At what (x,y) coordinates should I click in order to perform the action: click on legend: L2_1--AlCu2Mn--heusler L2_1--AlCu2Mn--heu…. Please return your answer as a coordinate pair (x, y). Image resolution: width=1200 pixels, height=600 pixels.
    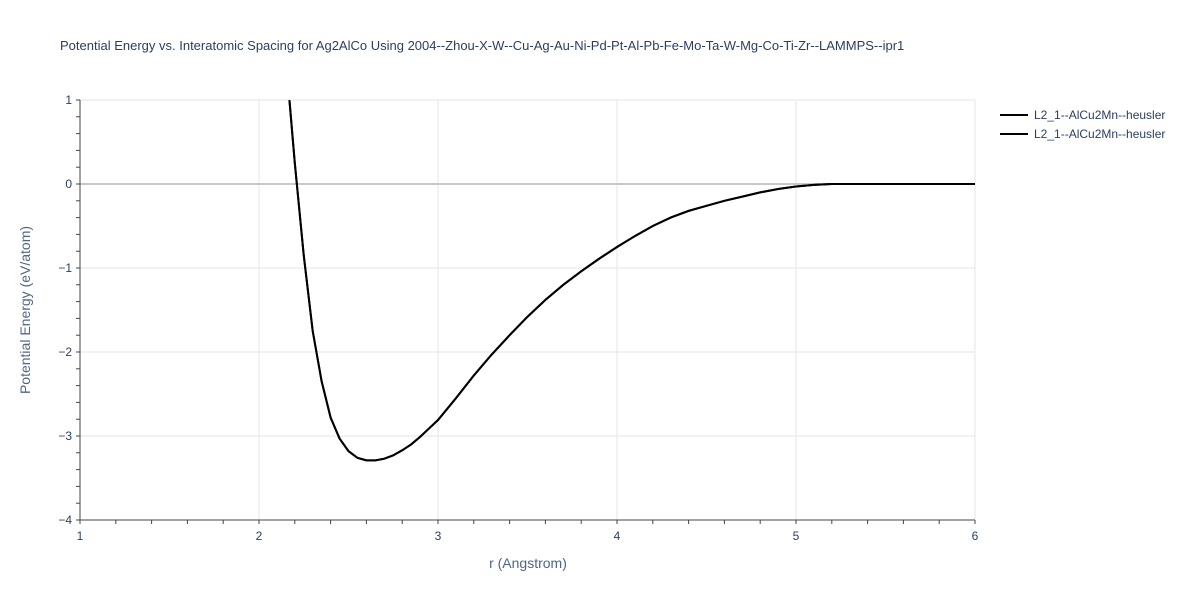
    Looking at the image, I should click on (1082, 124).